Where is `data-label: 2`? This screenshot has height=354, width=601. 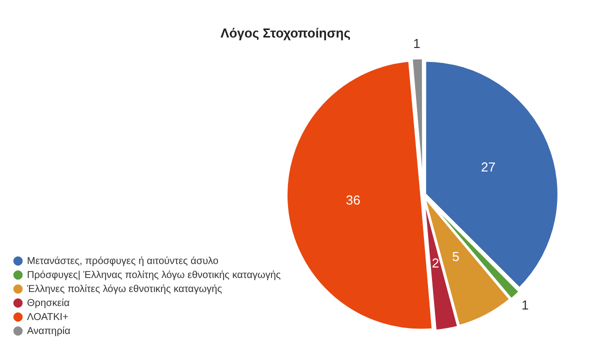 data-label: 2 is located at coordinates (436, 263).